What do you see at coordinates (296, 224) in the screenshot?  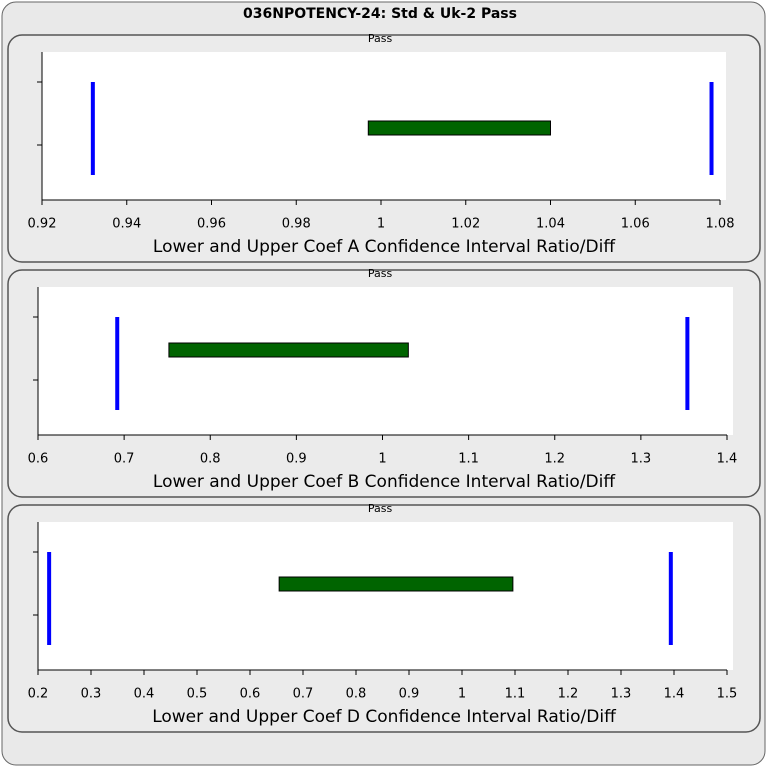 I see `x-tick-label: 0.98` at bounding box center [296, 224].